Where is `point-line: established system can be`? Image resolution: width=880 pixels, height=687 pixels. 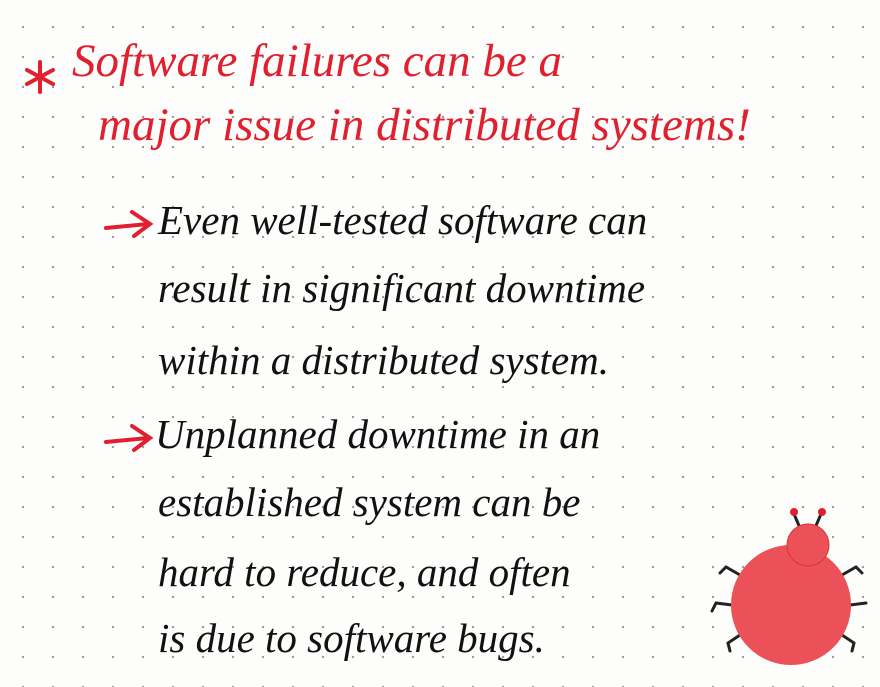
point-line: established system can be is located at coordinates (369, 502).